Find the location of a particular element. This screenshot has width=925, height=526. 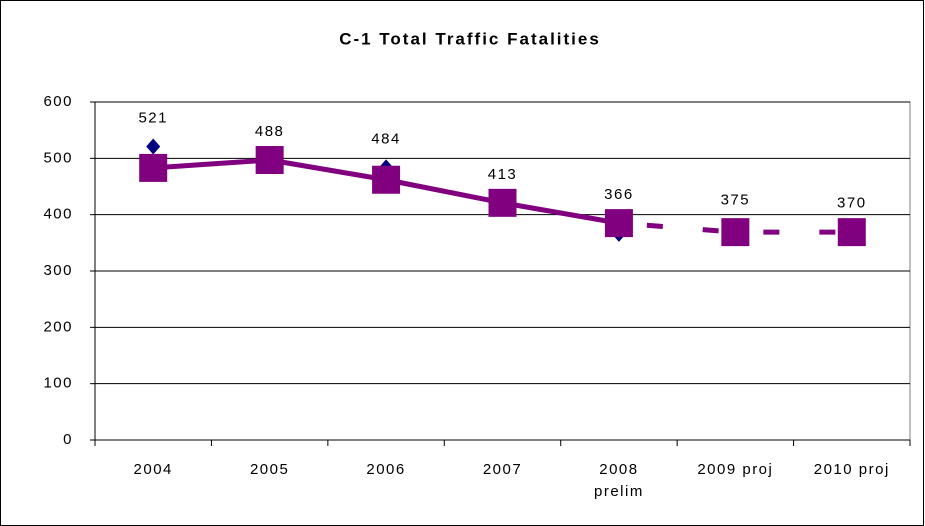

chart-title: C-1 Total Traffic Fatalities is located at coordinates (470, 38).